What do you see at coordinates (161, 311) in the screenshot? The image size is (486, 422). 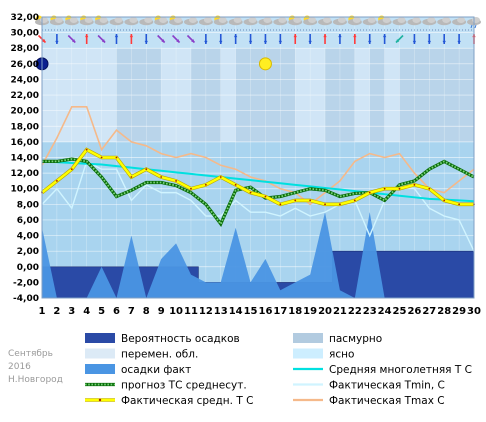 I see `x-tick-label: 9` at bounding box center [161, 311].